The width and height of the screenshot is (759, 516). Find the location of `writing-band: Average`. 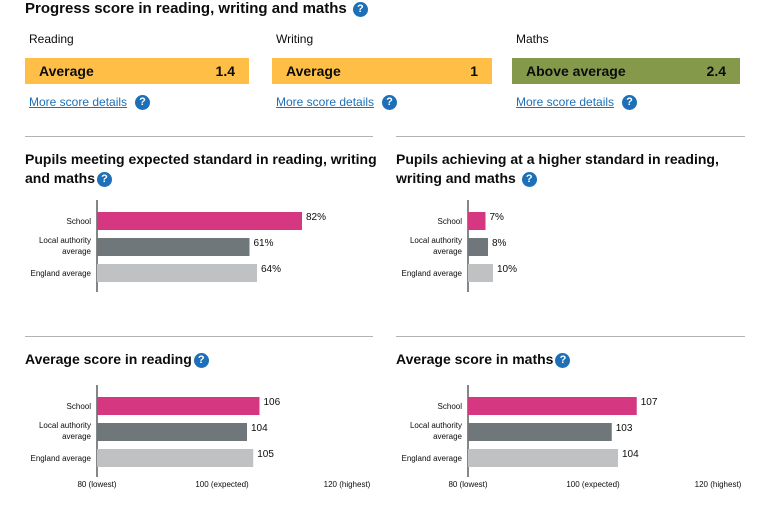

writing-band: Average is located at coordinates (313, 71).